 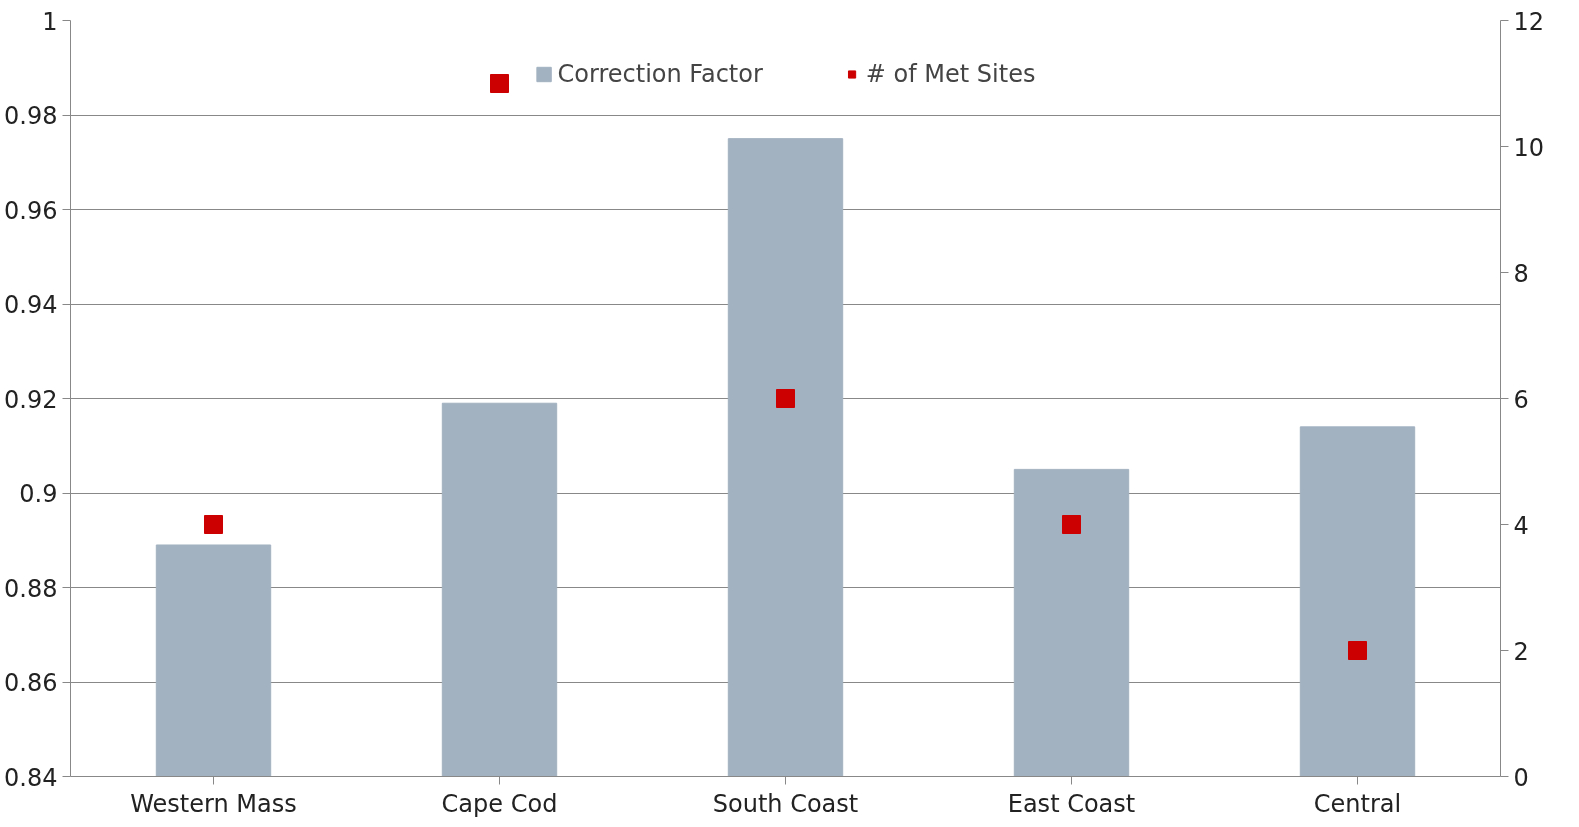 I want to click on x-tick-label: Cape Cod, so click(x=499, y=803).